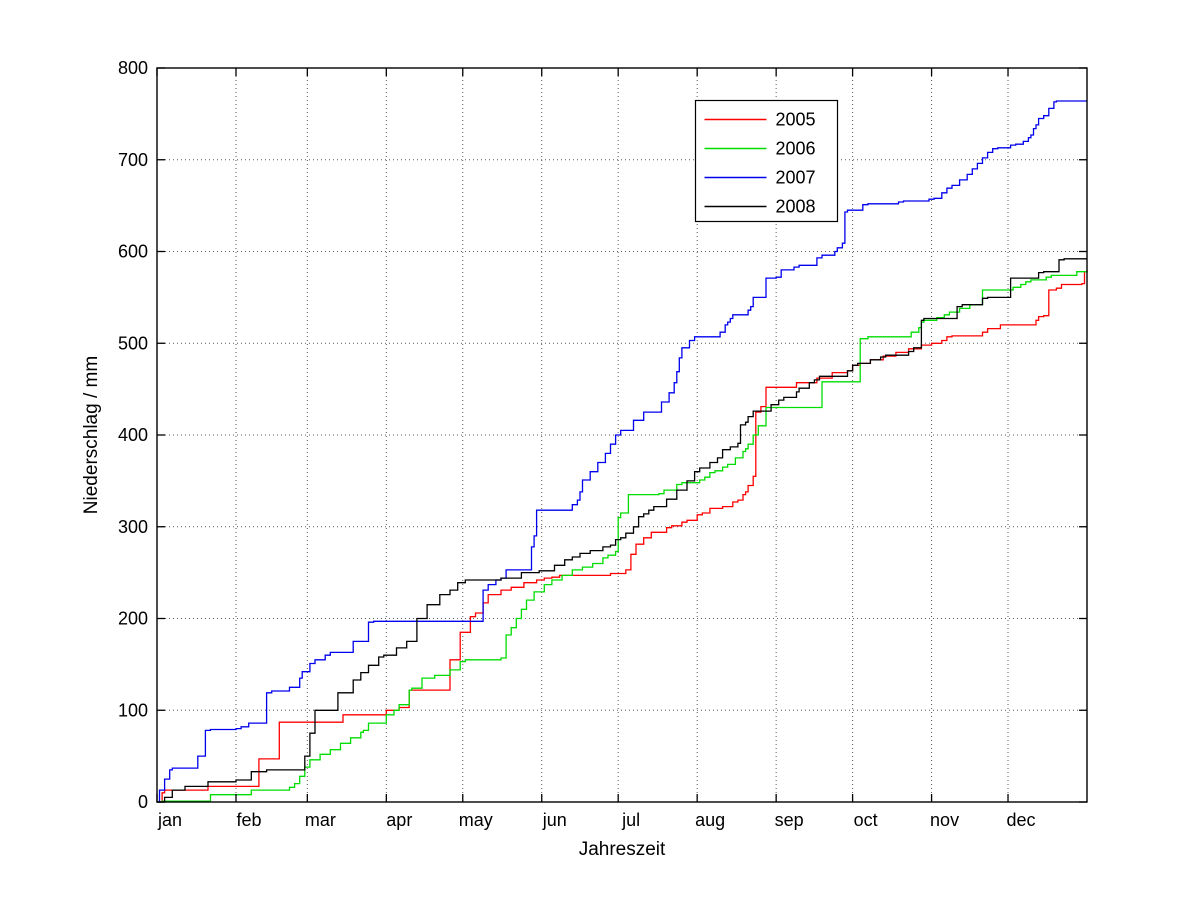  What do you see at coordinates (320, 820) in the screenshot?
I see `x-tick-label: mar` at bounding box center [320, 820].